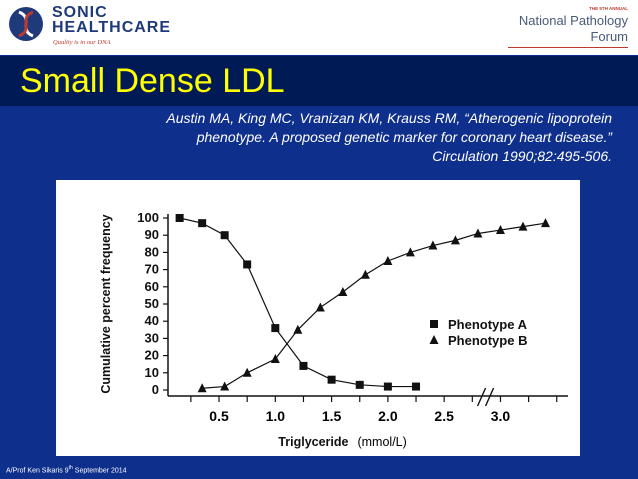  Describe the element at coordinates (444, 416) in the screenshot. I see `x-tick-label: 2.5` at that location.